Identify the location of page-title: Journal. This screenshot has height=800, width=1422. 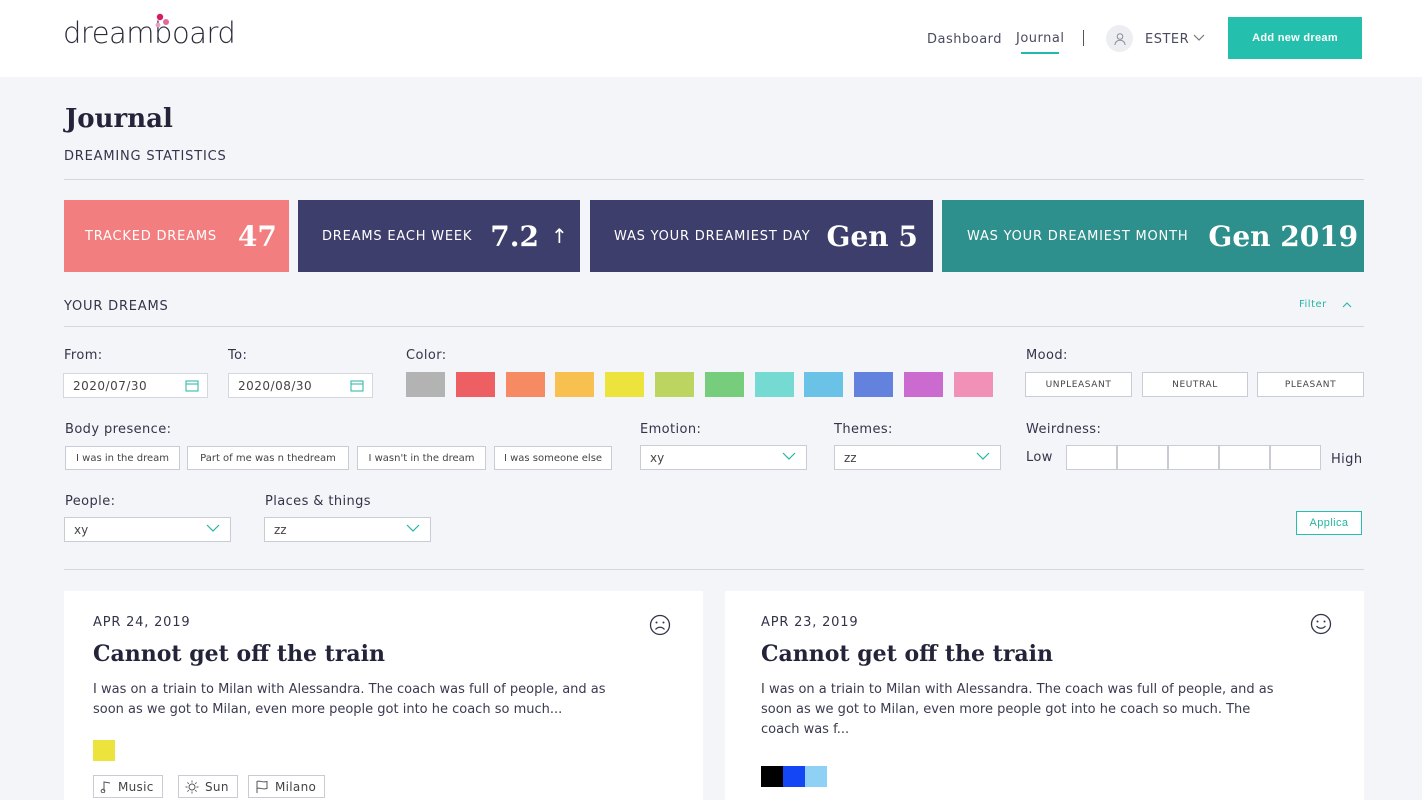
(119, 119).